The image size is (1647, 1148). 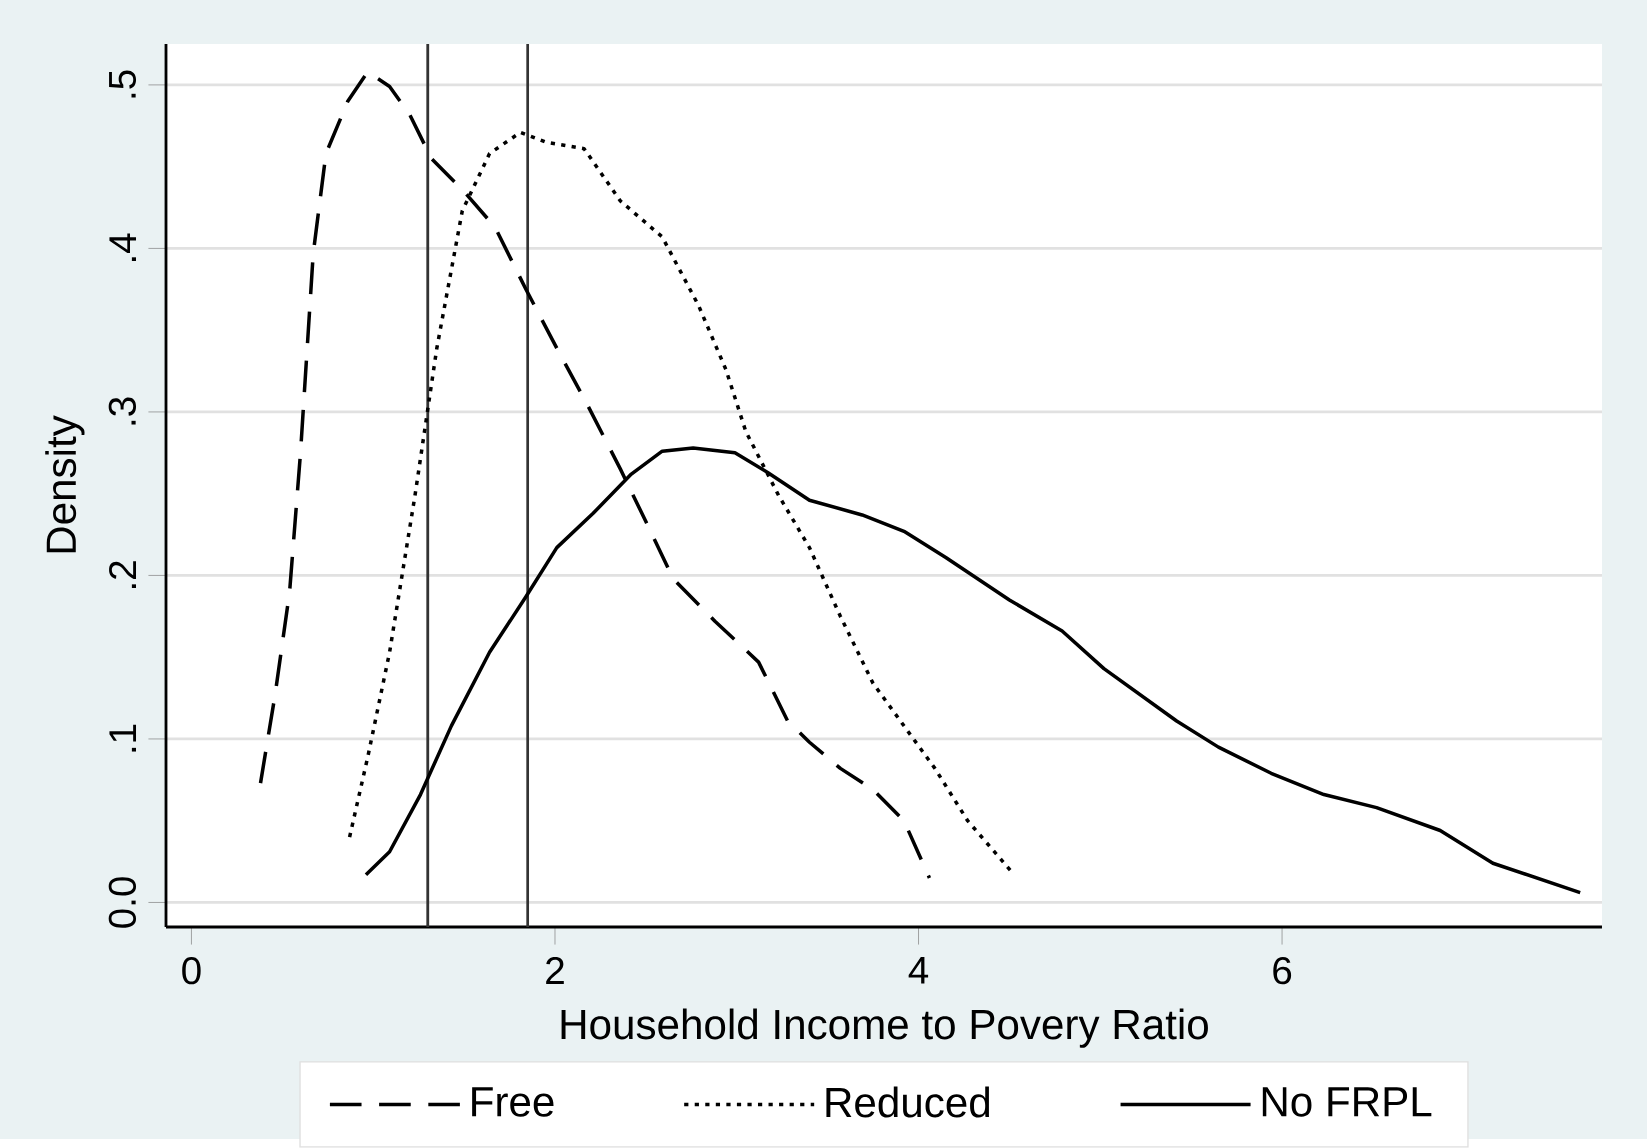 I want to click on legend-label: Reduced, so click(x=908, y=1102).